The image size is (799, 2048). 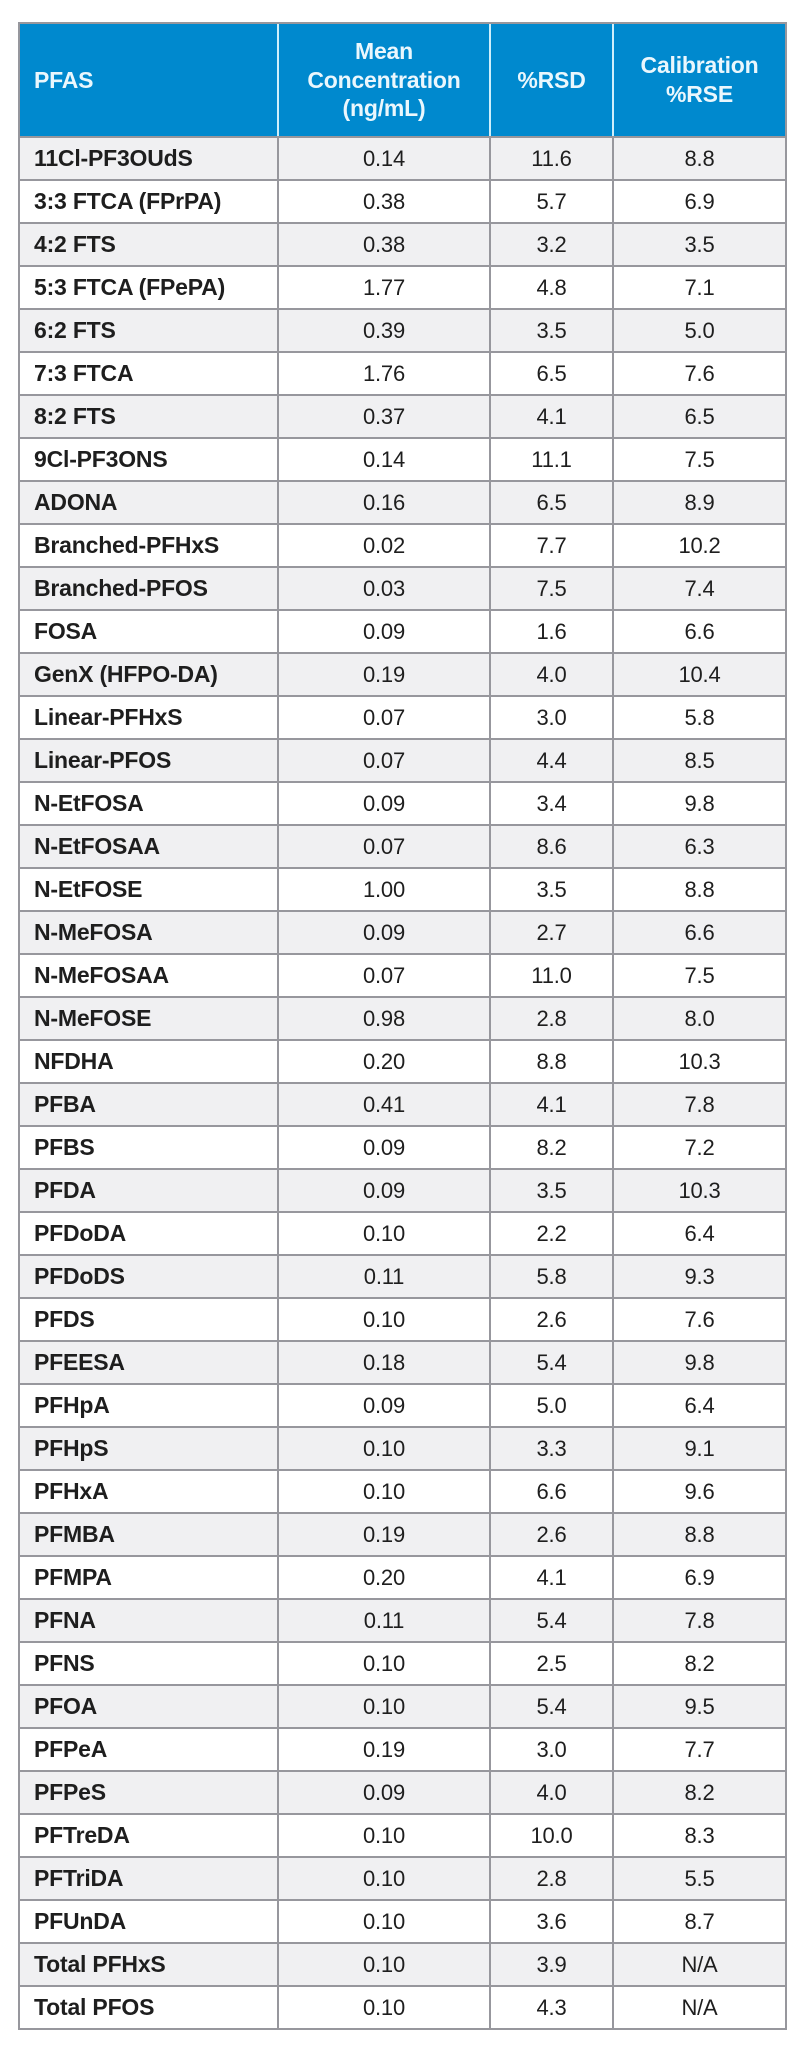 I want to click on rsd-cell: 8.2, so click(x=551, y=1147).